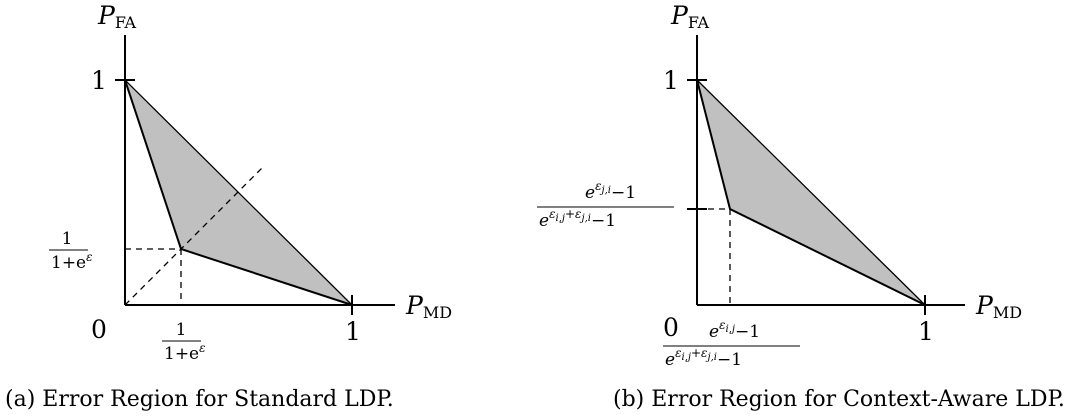 The image size is (1081, 417). What do you see at coordinates (731, 344) in the screenshot?
I see `x-fraction-label-b: eεi,j−1 eεi,j+εj,i−1` at bounding box center [731, 344].